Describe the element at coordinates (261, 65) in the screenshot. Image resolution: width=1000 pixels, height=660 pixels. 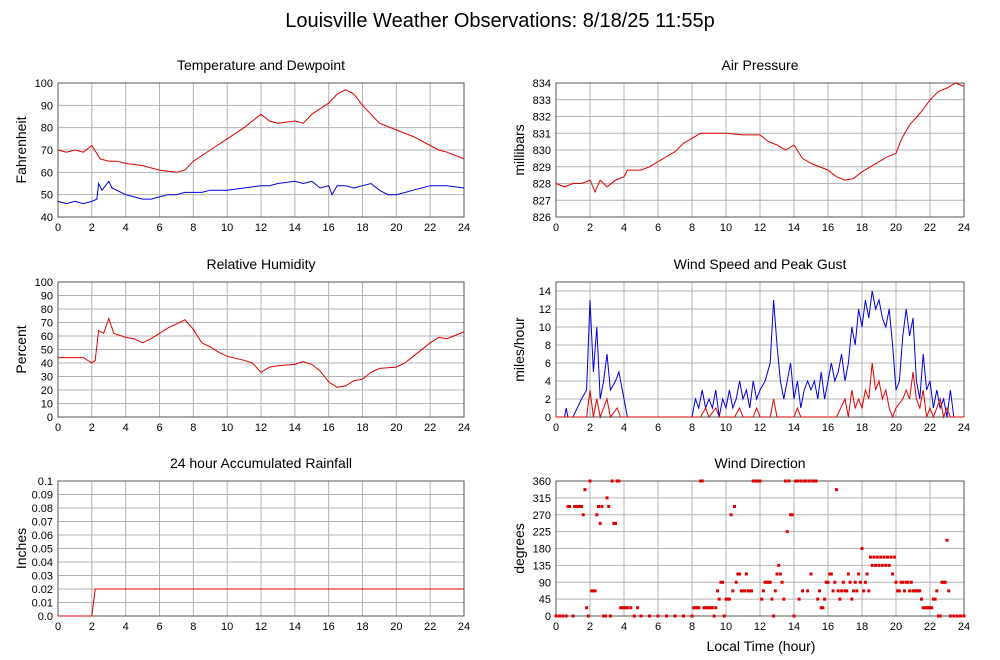
I see `chart-title: Temperature and Dewpoint` at that location.